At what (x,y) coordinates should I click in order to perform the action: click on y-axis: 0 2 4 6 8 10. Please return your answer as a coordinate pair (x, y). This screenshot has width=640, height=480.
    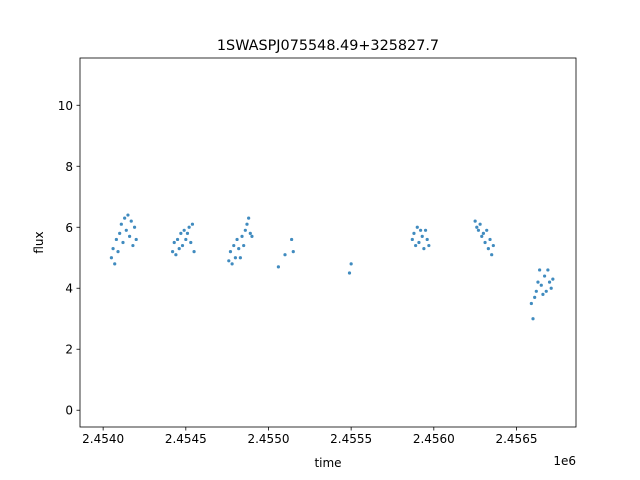
    Looking at the image, I should click on (69, 258).